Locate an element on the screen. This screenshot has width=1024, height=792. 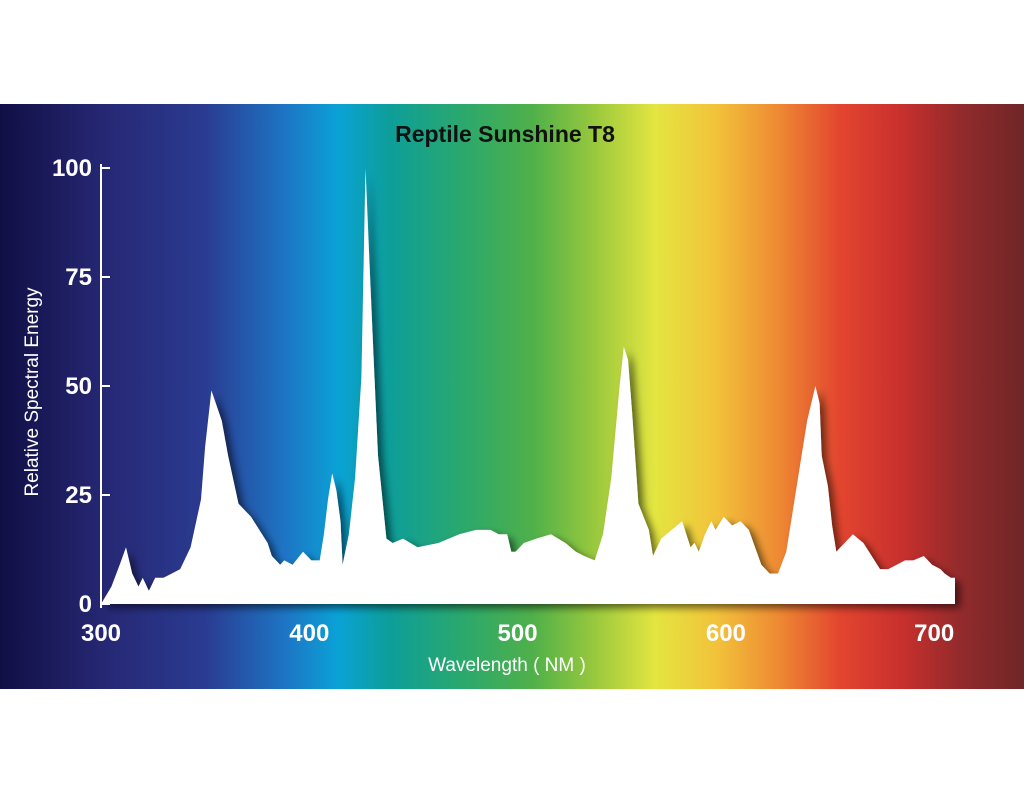
y-tick-label: 50 is located at coordinates (78, 386).